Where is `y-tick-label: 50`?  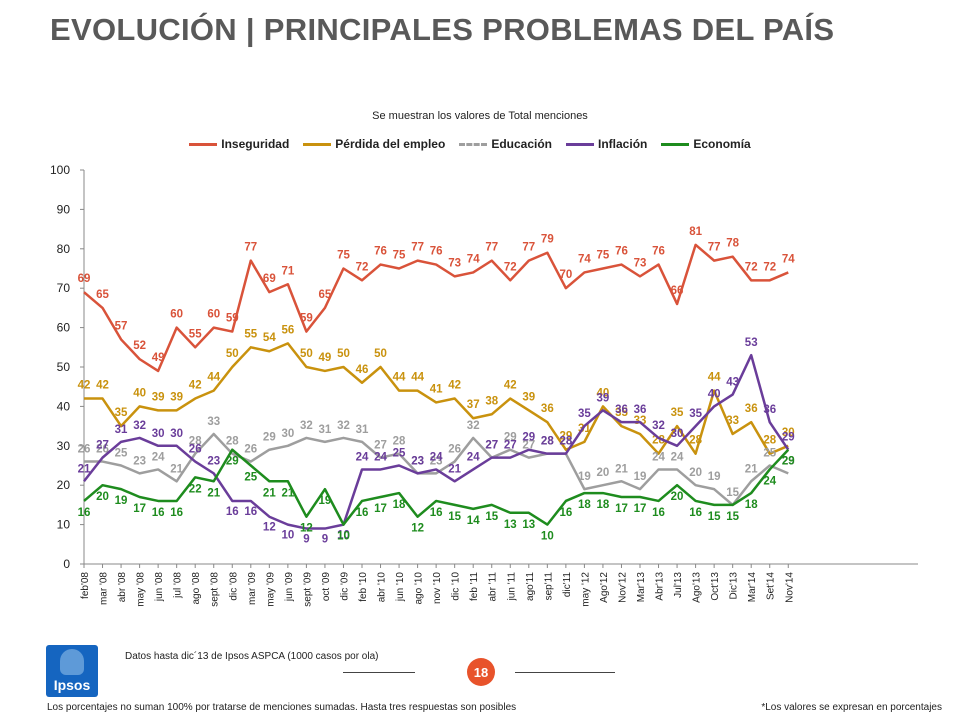 y-tick-label: 50 is located at coordinates (64, 367).